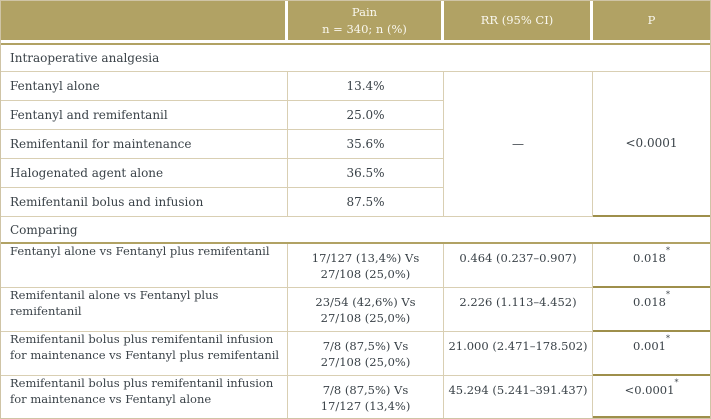 The image size is (711, 419). I want to click on comparison-p: <0.0001 *, so click(651, 397).